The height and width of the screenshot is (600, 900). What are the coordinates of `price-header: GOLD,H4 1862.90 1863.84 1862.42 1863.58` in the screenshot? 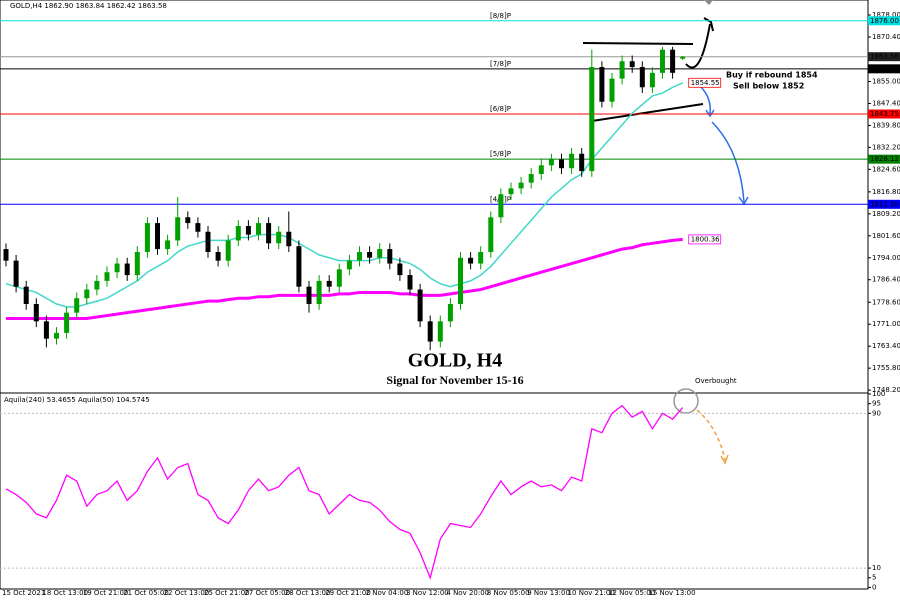 It's located at (88, 6).